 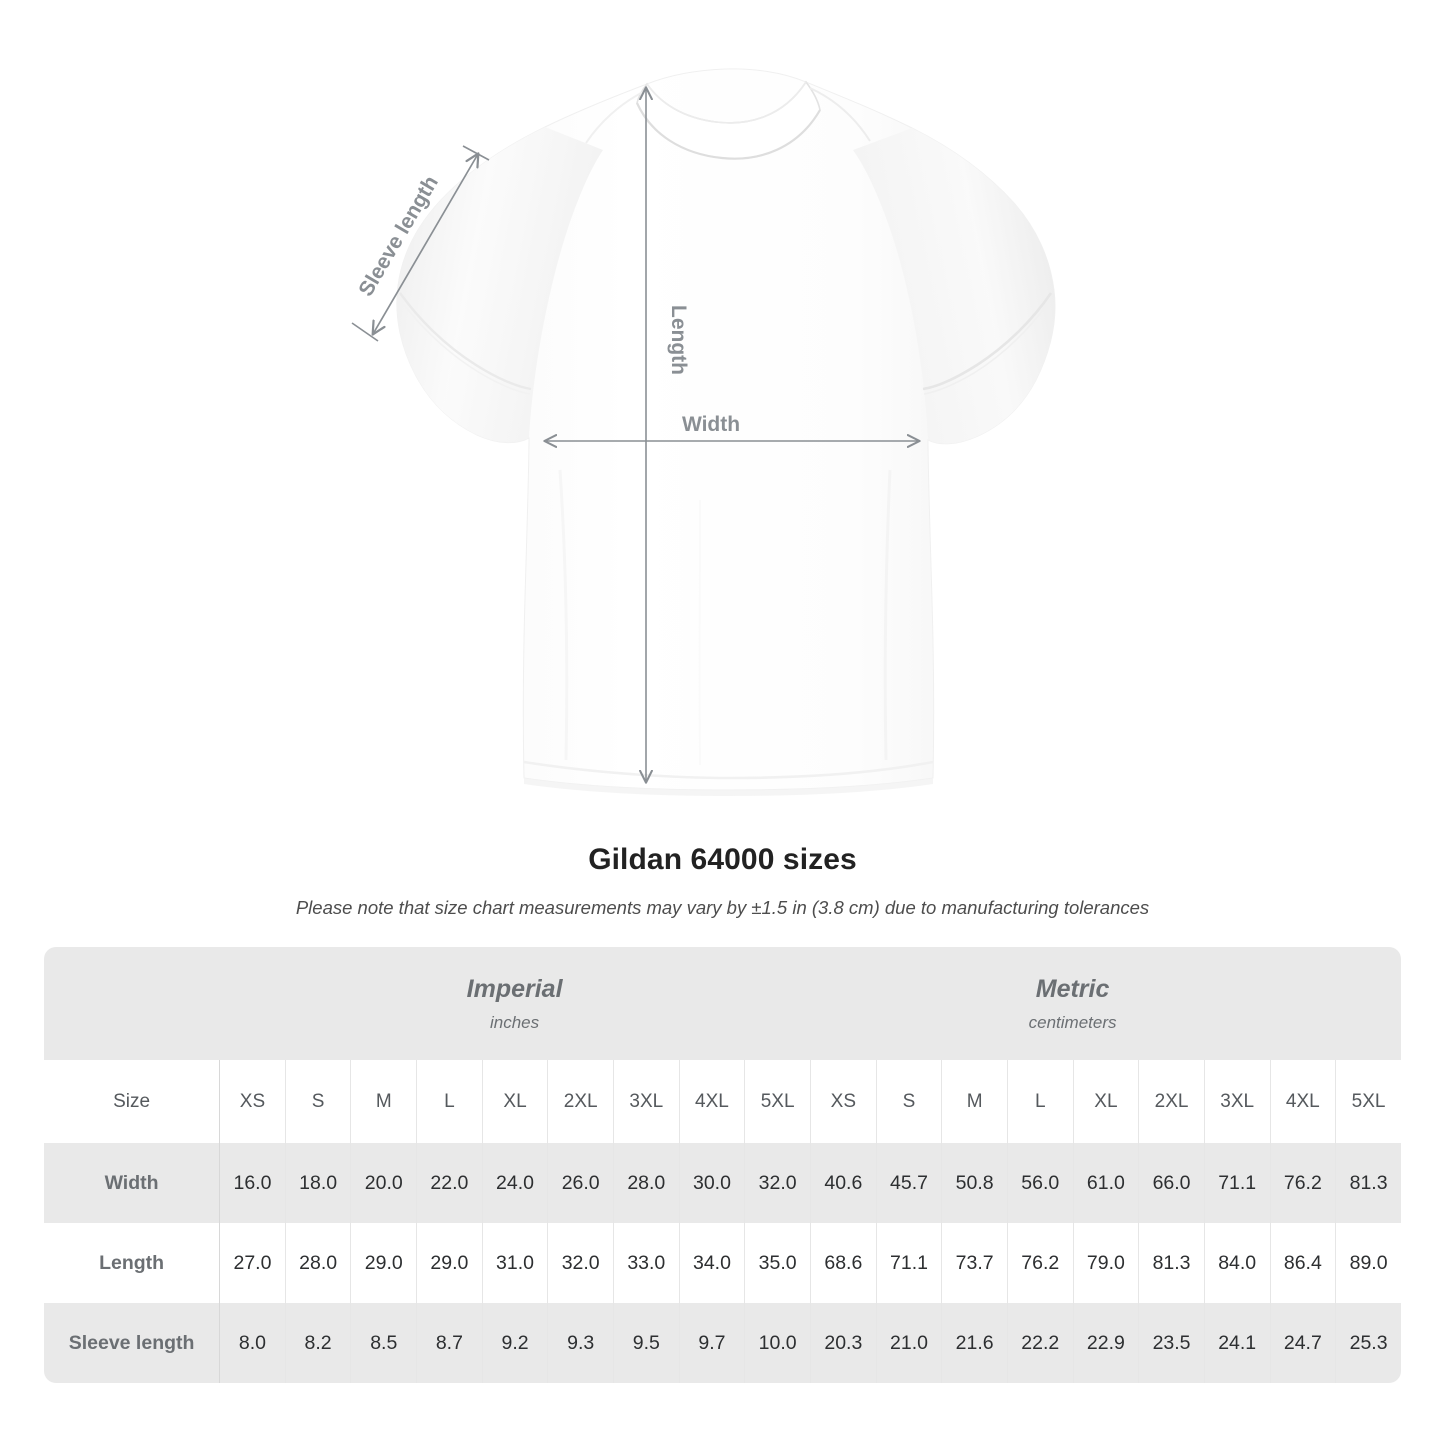 What do you see at coordinates (1368, 1101) in the screenshot?
I see `header-size-met-5xl: 5XL` at bounding box center [1368, 1101].